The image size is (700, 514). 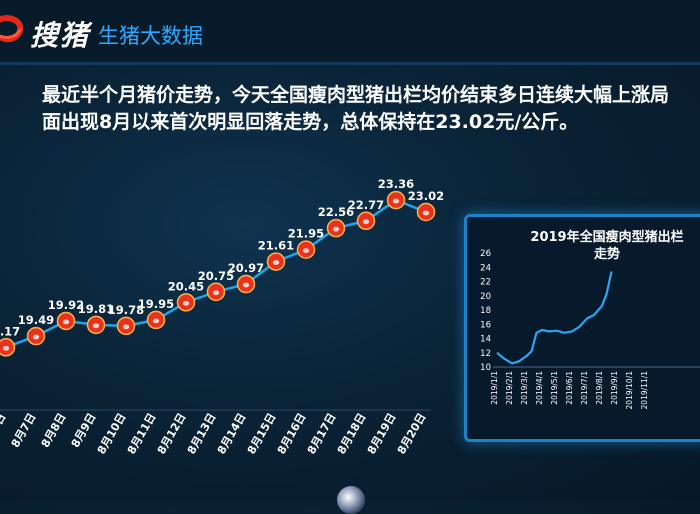 What do you see at coordinates (584, 388) in the screenshot?
I see `inset-x-tick-label: 2019/7/1` at bounding box center [584, 388].